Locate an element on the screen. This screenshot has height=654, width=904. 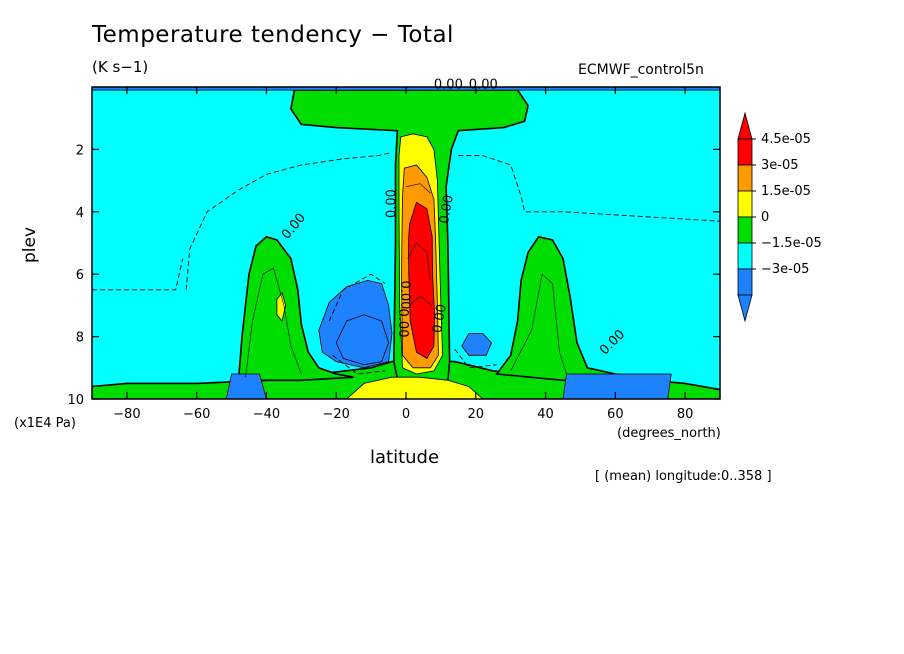
x-tick-label: −60 is located at coordinates (196, 414).